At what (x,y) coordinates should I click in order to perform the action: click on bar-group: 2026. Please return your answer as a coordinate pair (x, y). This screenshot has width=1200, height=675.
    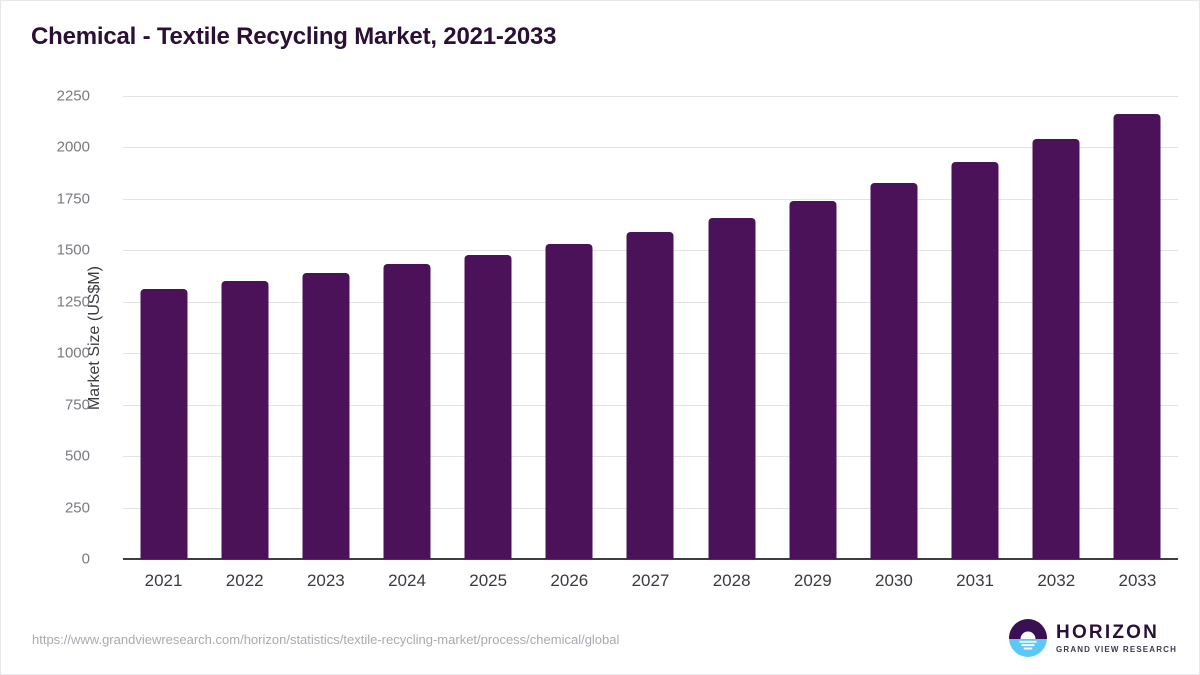
    Looking at the image, I should click on (569, 343).